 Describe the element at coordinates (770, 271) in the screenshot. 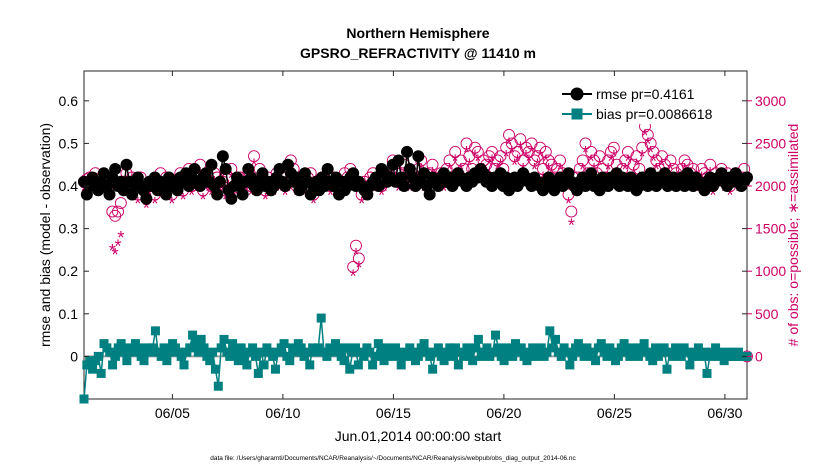

I see `y-right-tick-label: 1000` at that location.